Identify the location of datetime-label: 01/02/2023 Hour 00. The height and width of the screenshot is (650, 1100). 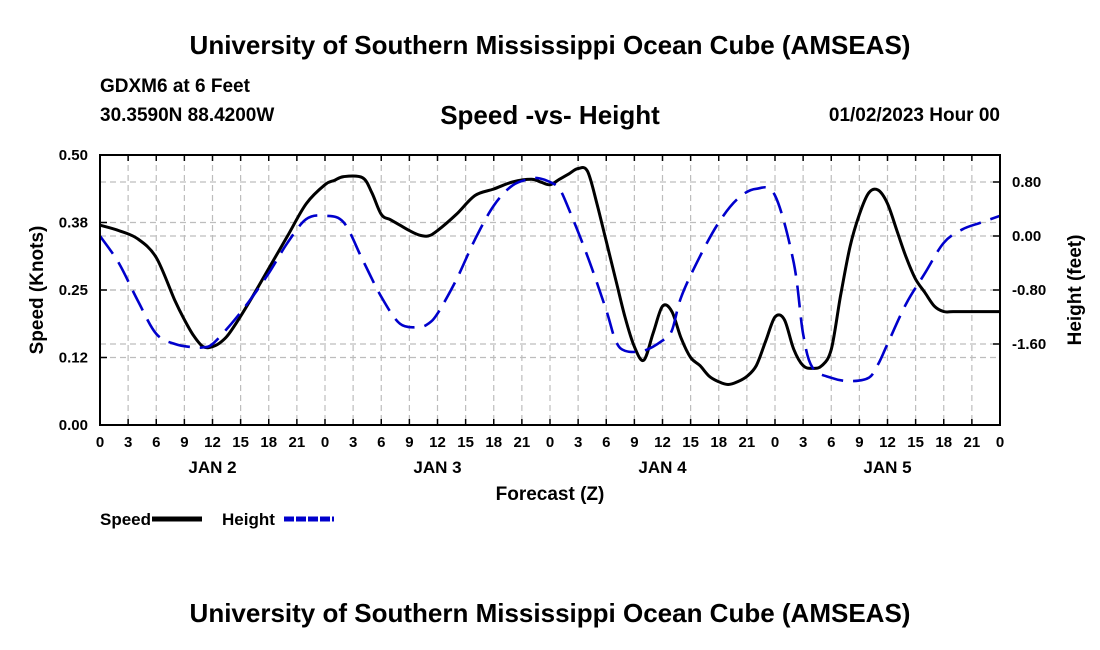
(914, 115).